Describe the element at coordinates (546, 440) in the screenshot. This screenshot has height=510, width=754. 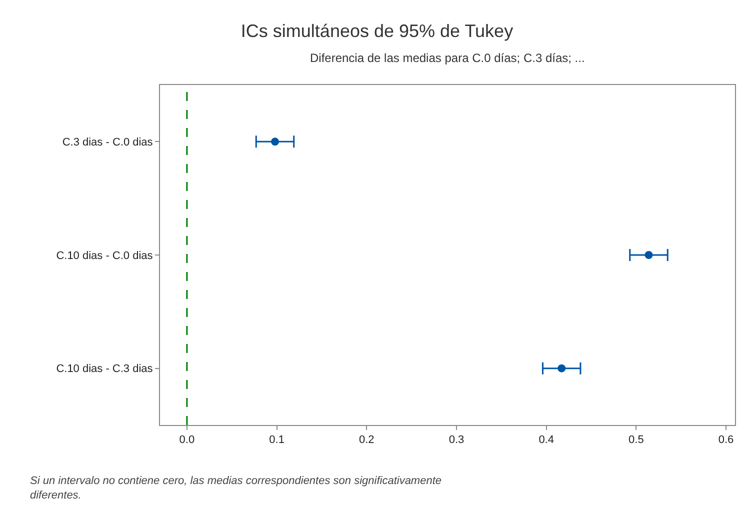
I see `x-tick-label: 0.4` at that location.